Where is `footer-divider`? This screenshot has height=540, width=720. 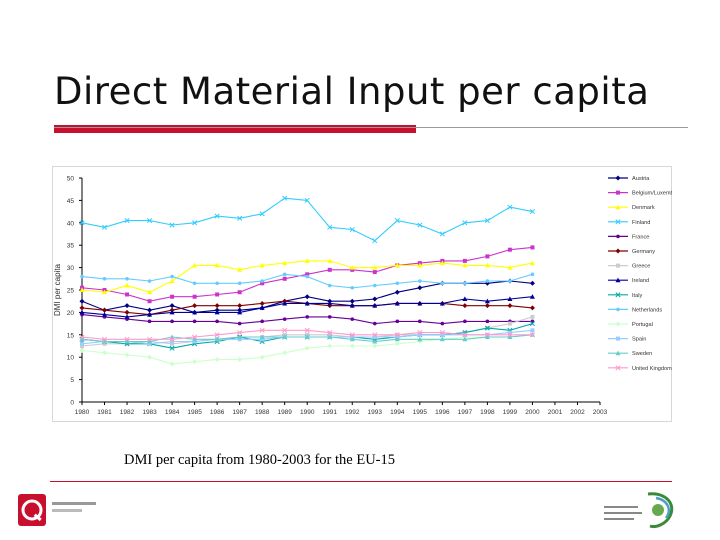 footer-divider is located at coordinates (361, 481).